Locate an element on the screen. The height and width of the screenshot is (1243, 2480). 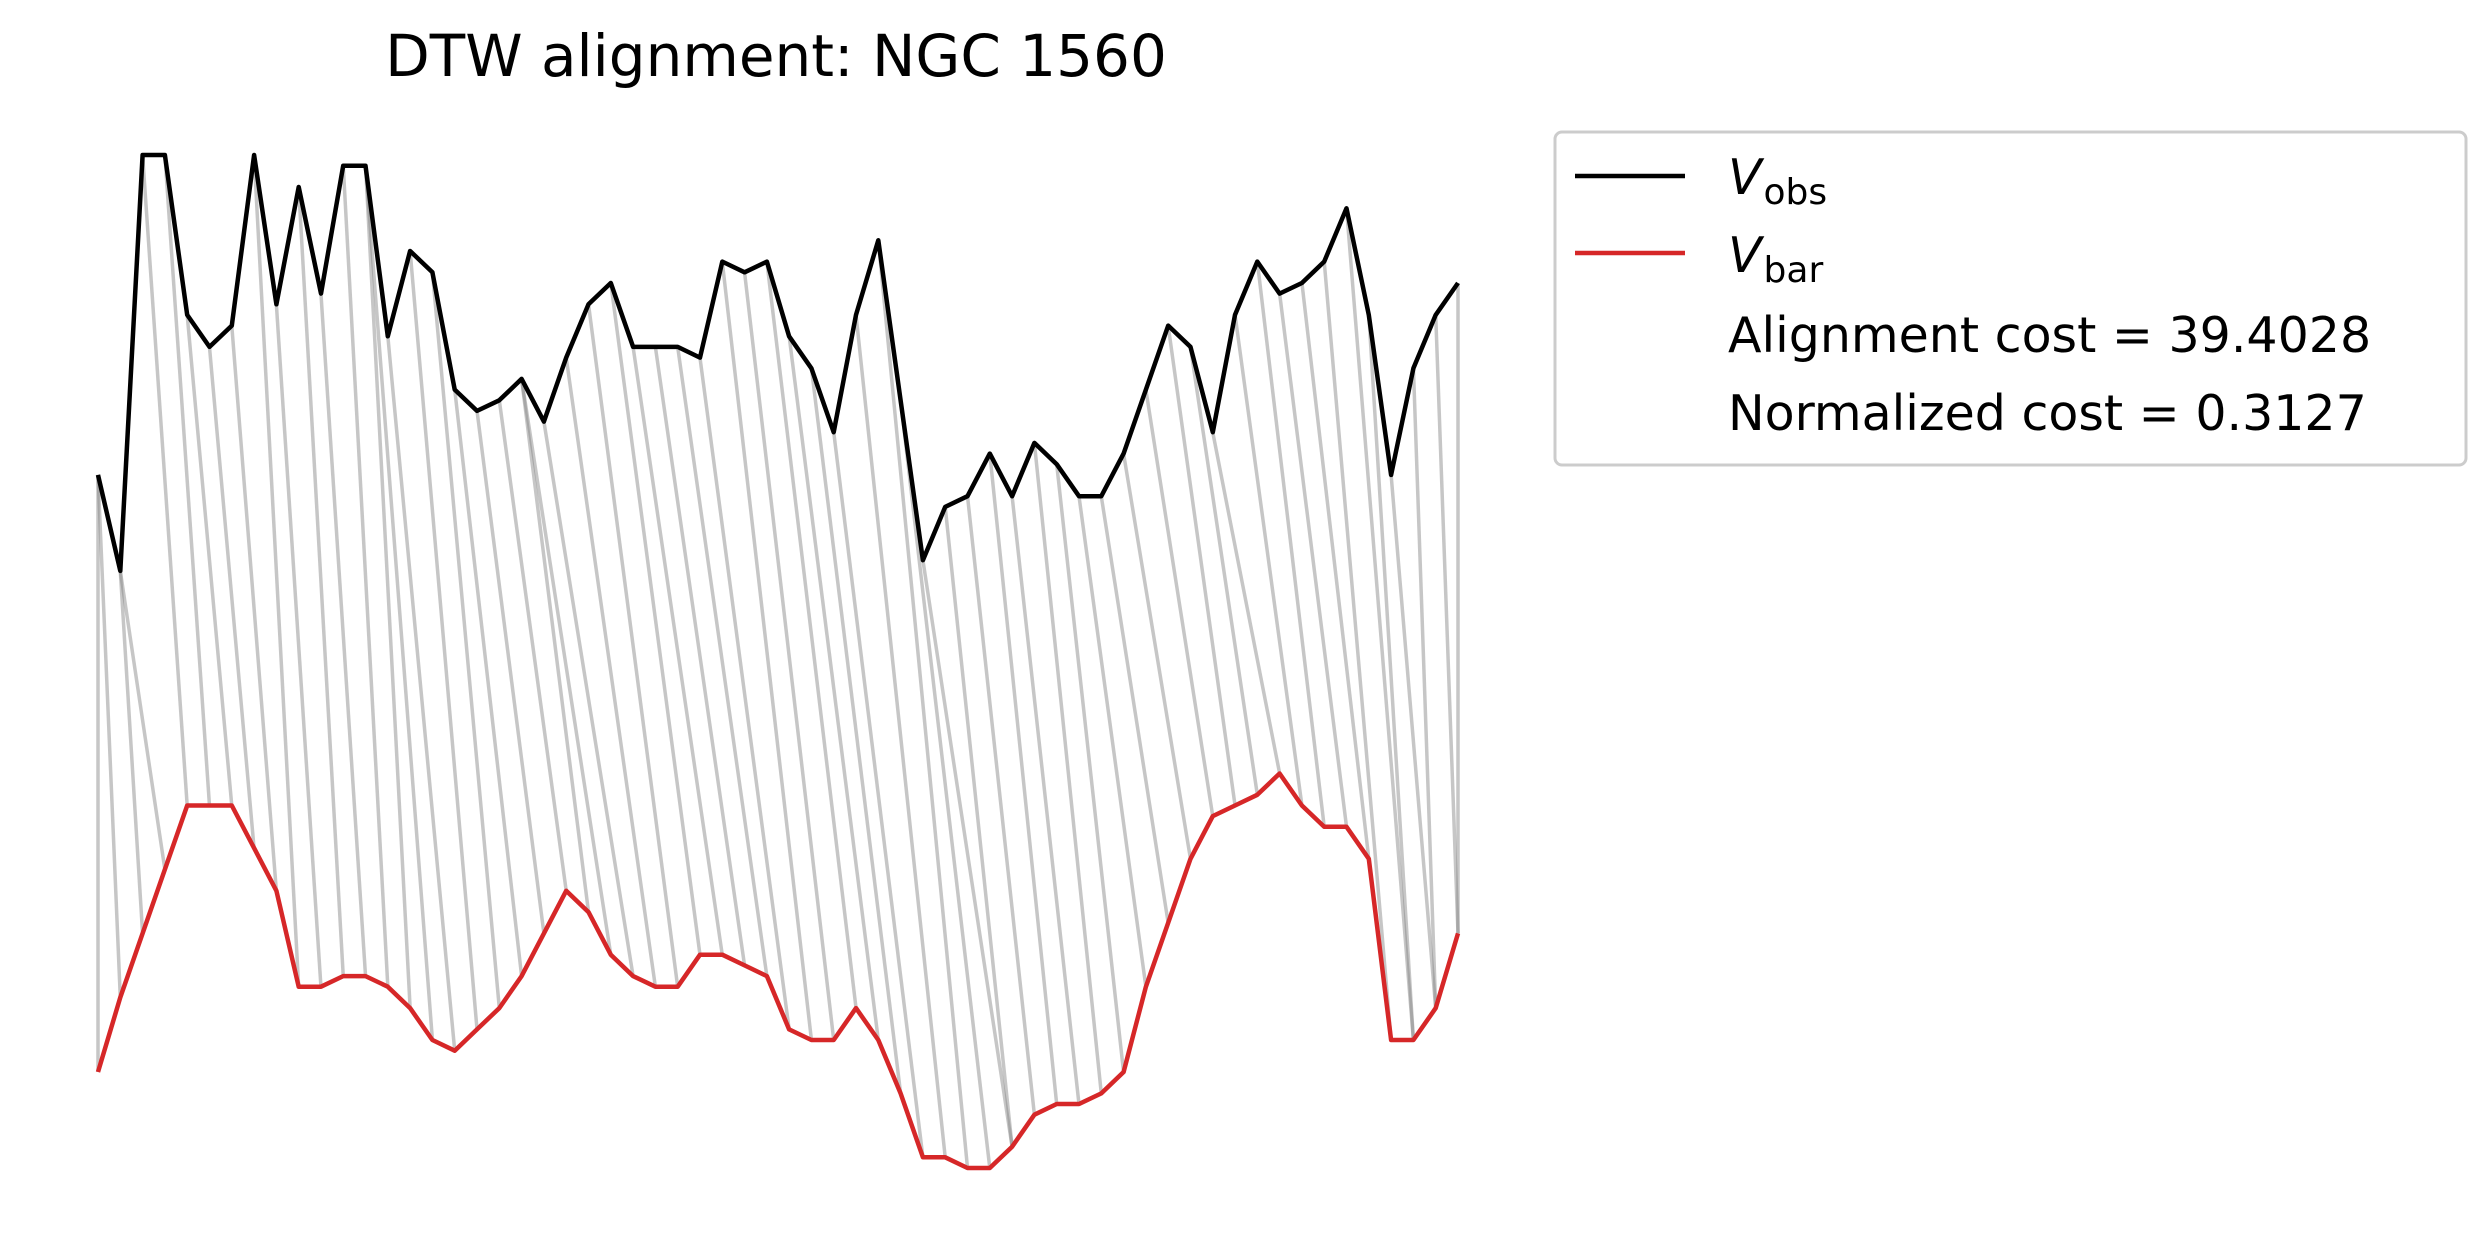
legend-label-vobs-sub: obs is located at coordinates (1796, 192).